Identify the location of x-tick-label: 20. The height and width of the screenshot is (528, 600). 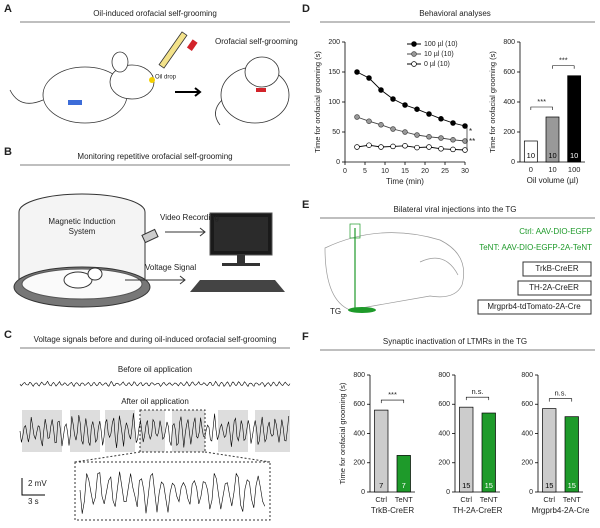
(425, 171).